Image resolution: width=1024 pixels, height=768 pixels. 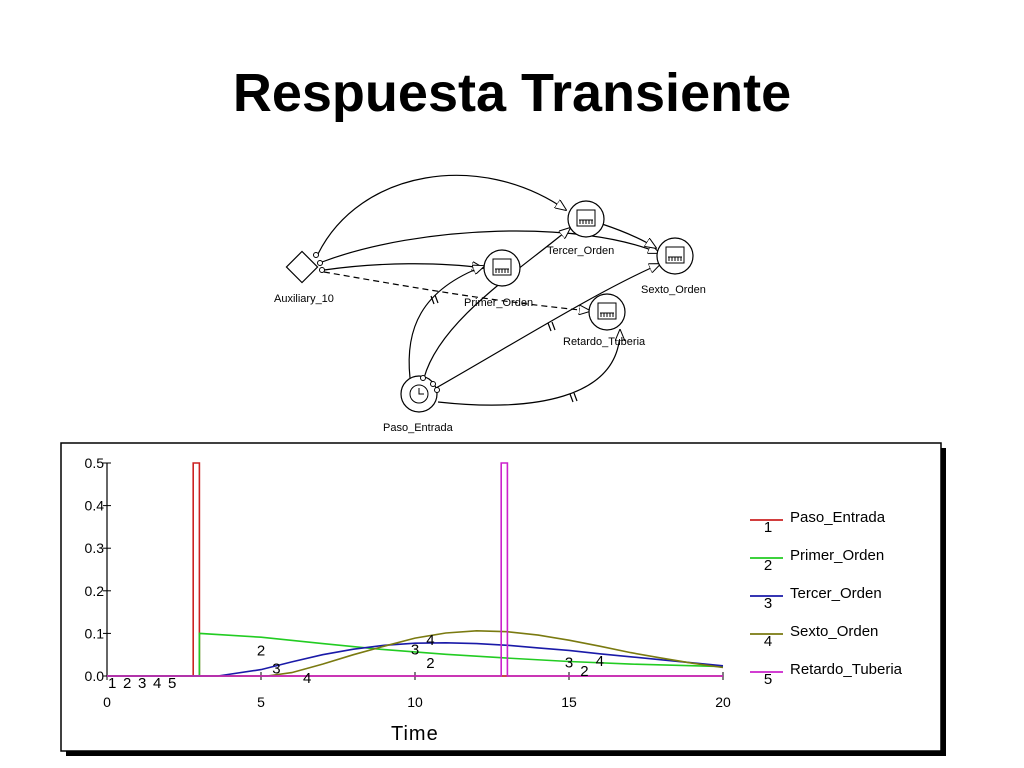 What do you see at coordinates (502, 268) in the screenshot?
I see `primer-node` at bounding box center [502, 268].